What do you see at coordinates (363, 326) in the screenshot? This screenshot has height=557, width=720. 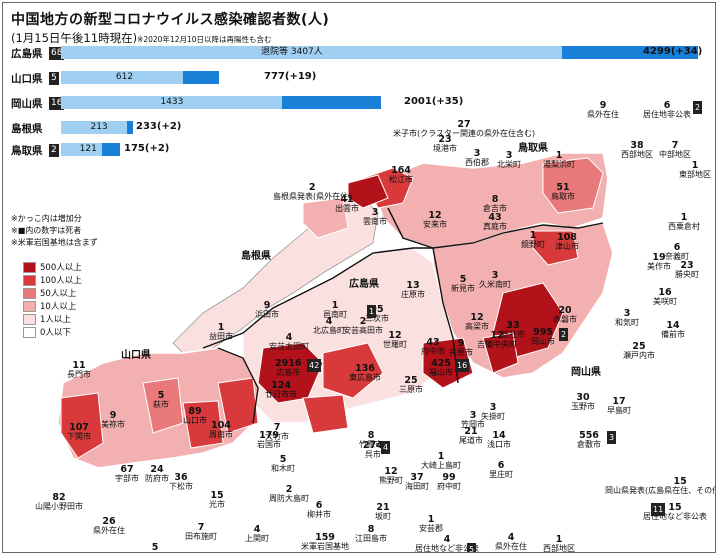 I see `place-label: 2 安芸高田市` at bounding box center [363, 326].